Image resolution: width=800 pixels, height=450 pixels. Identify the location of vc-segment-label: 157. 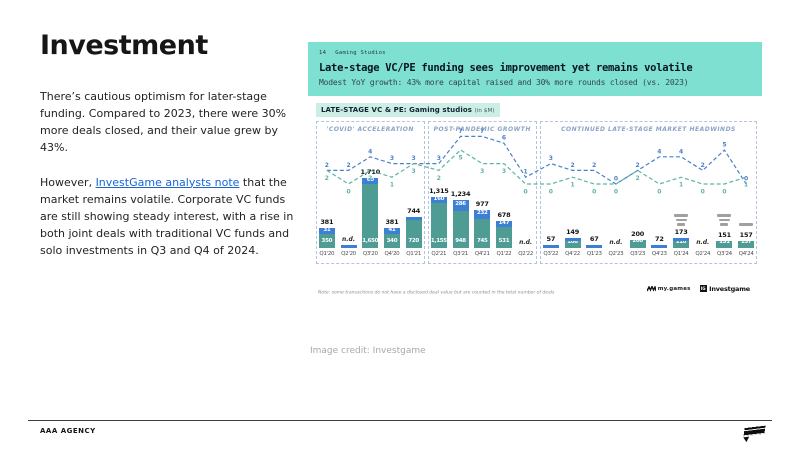
(746, 241).